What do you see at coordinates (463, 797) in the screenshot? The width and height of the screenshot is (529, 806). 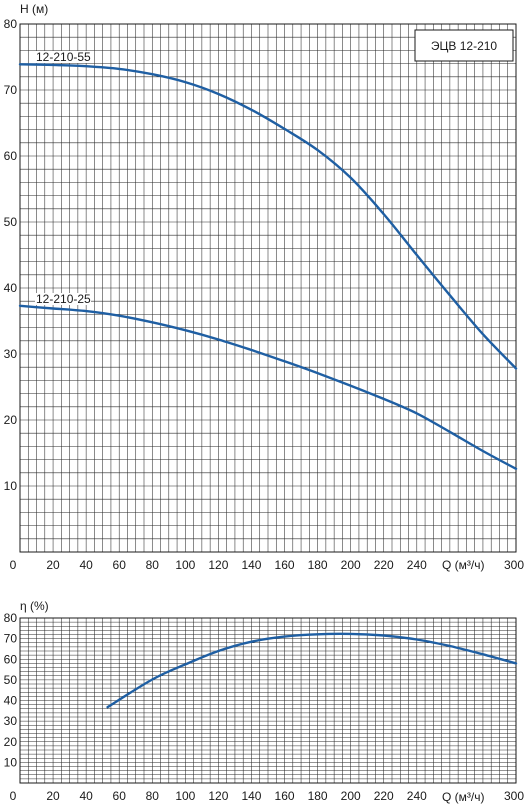 I see `efficiency-chart-x-axis-label: Q (м³/ч)` at bounding box center [463, 797].